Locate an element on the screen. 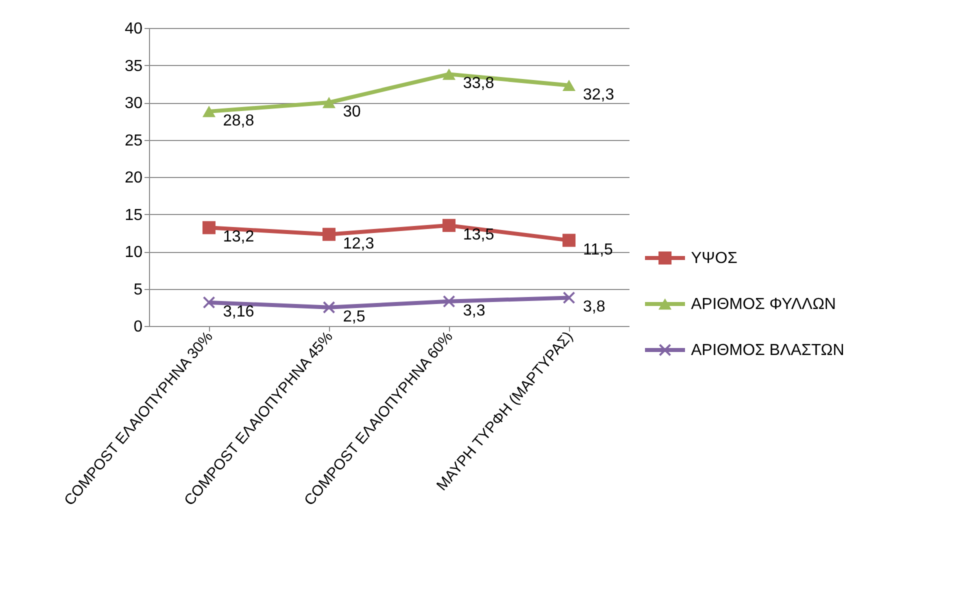 This screenshot has width=979, height=610. legend-label: ΑΡΙΘΜΟΣ ΦΥΛΛΩΝ is located at coordinates (763, 304).